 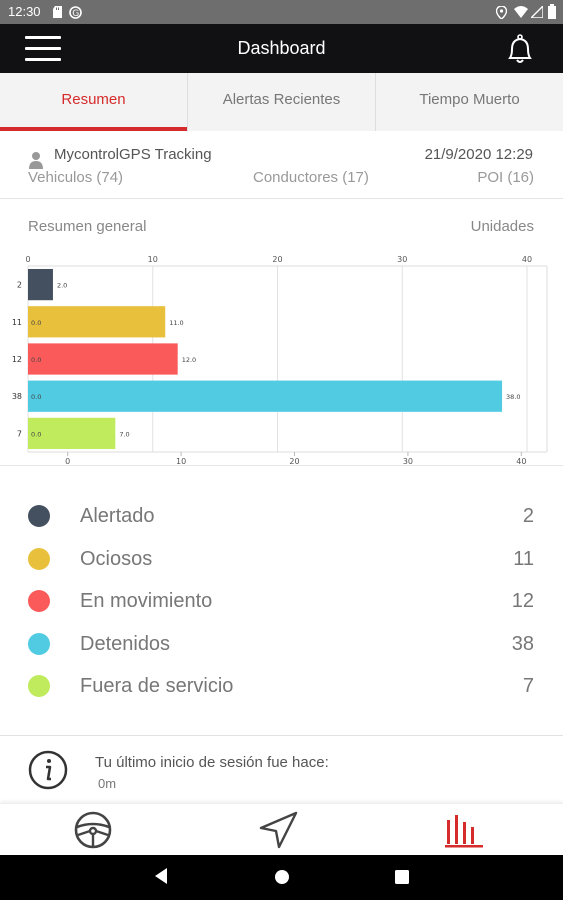 I want to click on chart-unit-label: Unidades, so click(x=502, y=226).